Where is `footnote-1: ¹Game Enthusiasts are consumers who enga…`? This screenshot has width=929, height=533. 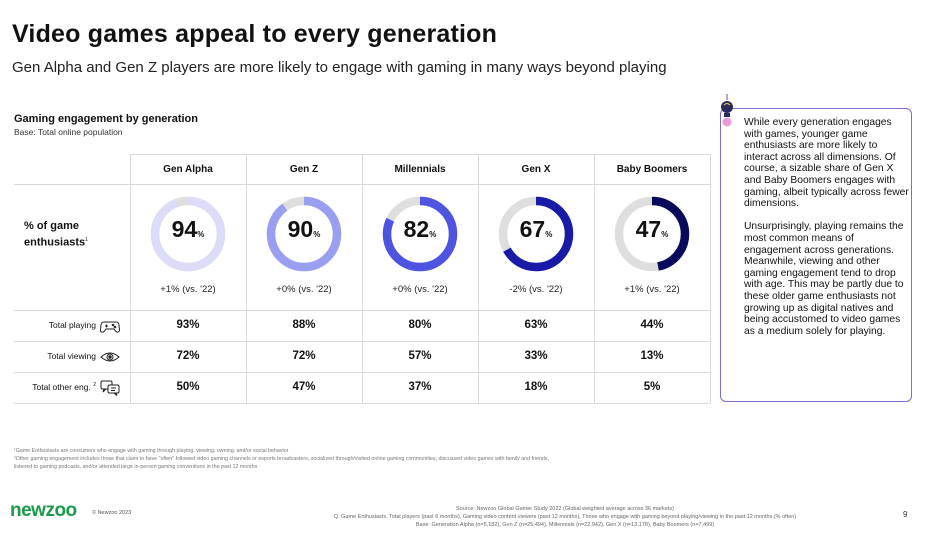
footnote-1: ¹Game Enthusiasts are consumers who enga… is located at coordinates (151, 451).